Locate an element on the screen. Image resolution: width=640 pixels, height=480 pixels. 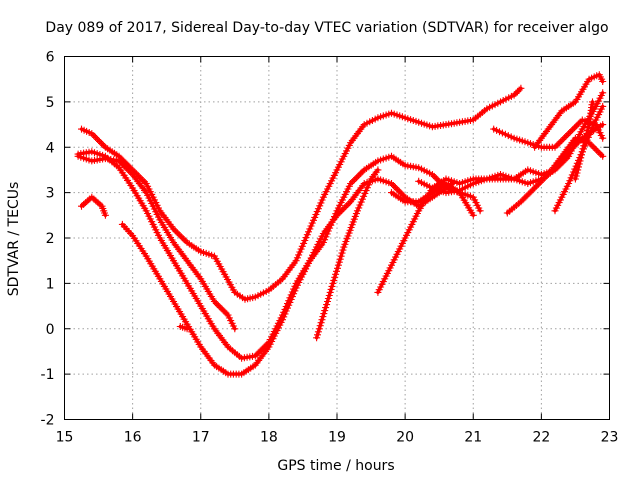
x-axis-label: GPS time / hours is located at coordinates (335, 466).